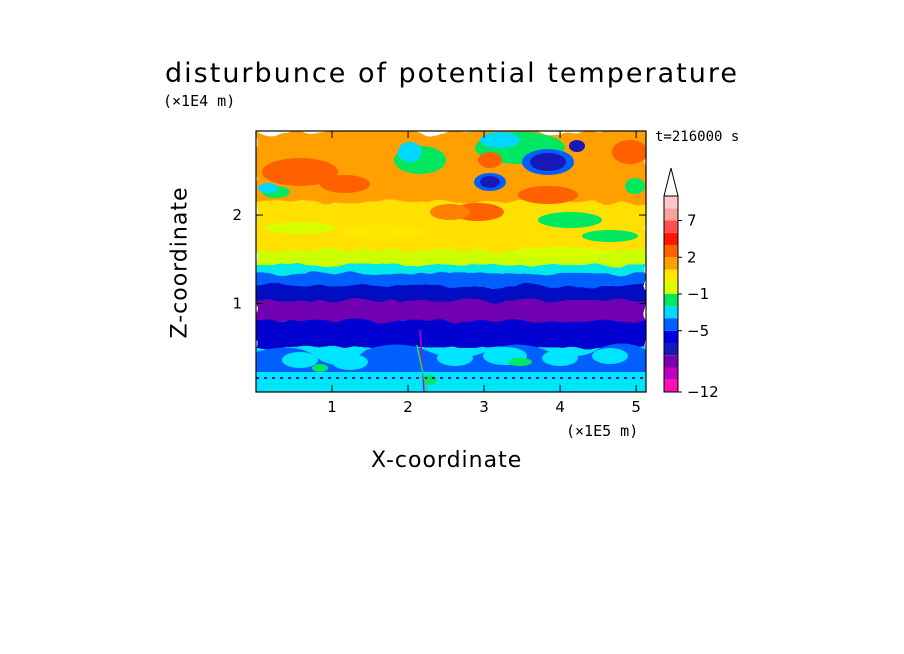 This screenshot has width=904, height=654. Describe the element at coordinates (180, 262) in the screenshot. I see `y-axis-label: Z-coordinate` at that location.